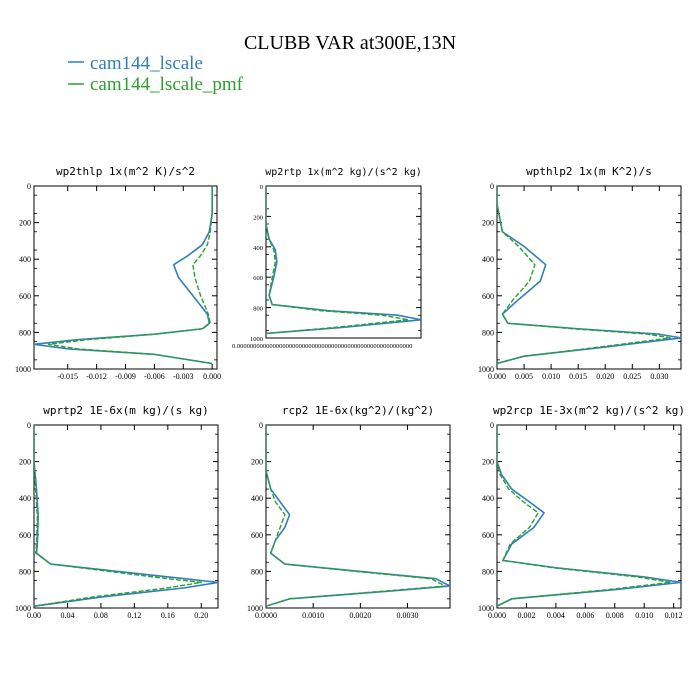 Image resolution: width=700 pixels, height=700 pixels. Describe the element at coordinates (343, 172) in the screenshot. I see `panel-title: wp2rtp 1x(m^2 kg)/(s^2 kg)` at that location.